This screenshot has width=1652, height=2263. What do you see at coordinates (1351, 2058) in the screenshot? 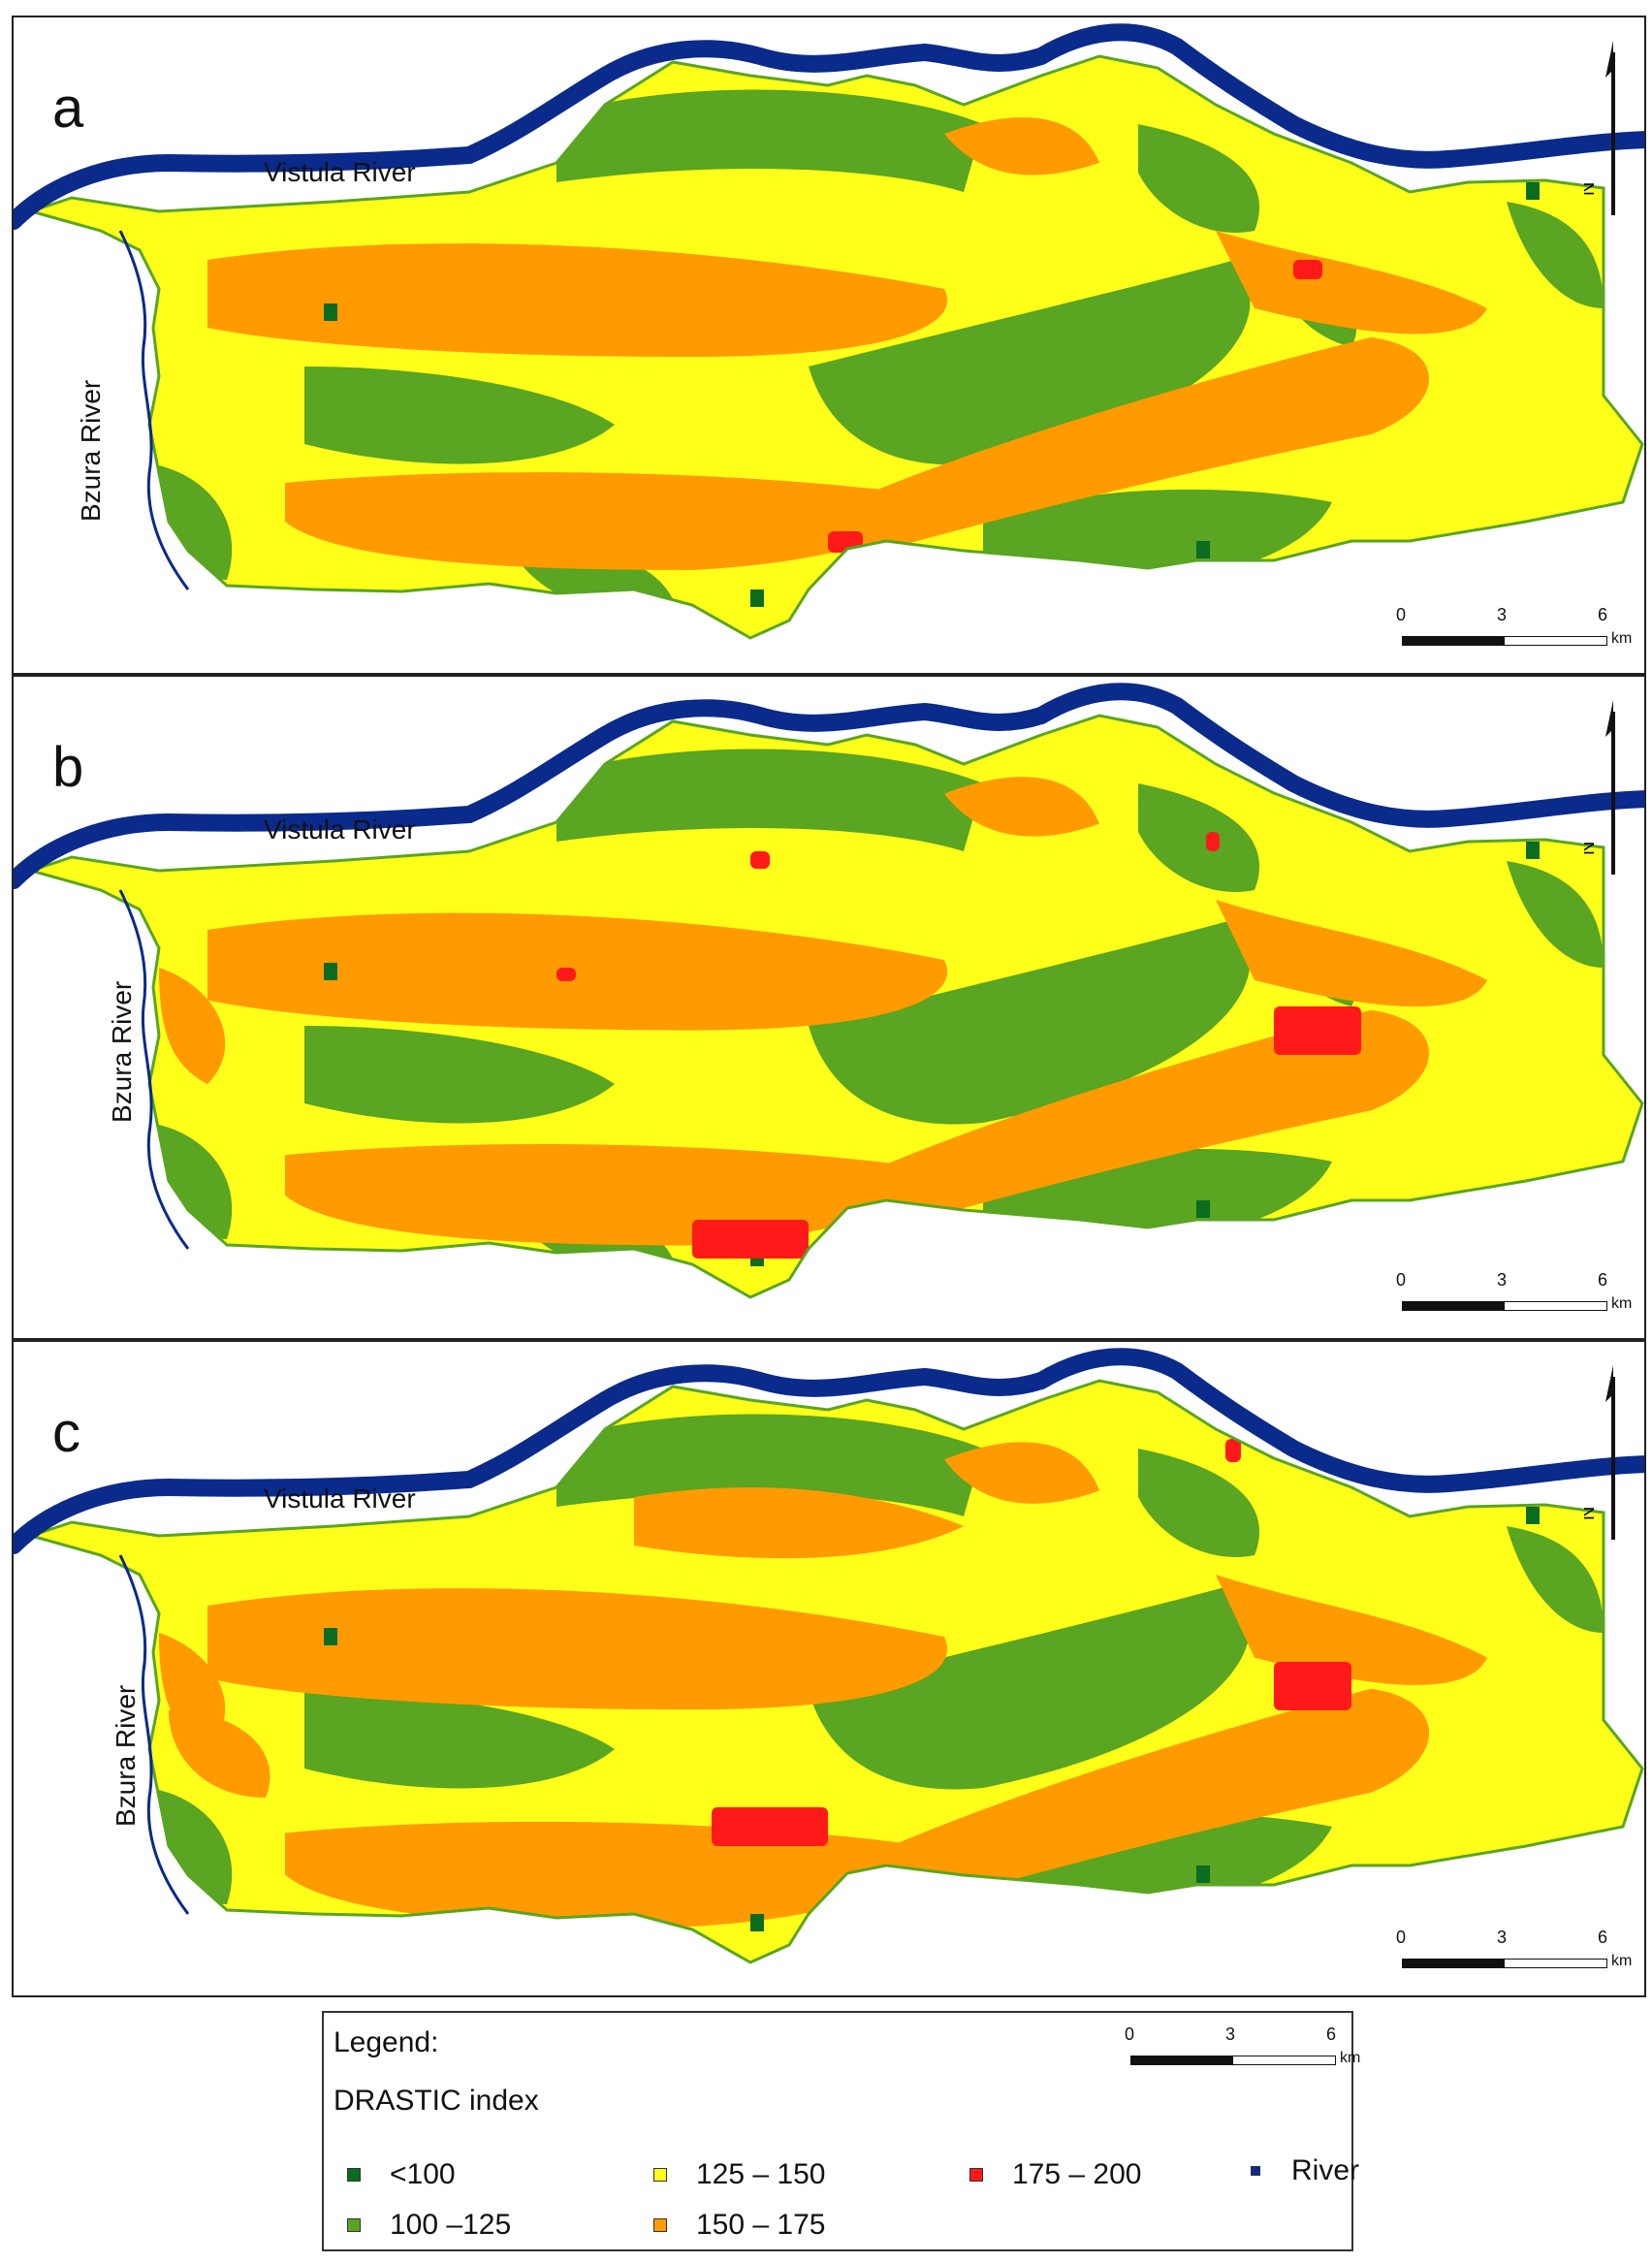
I see `scale-unit: km` at bounding box center [1351, 2058].